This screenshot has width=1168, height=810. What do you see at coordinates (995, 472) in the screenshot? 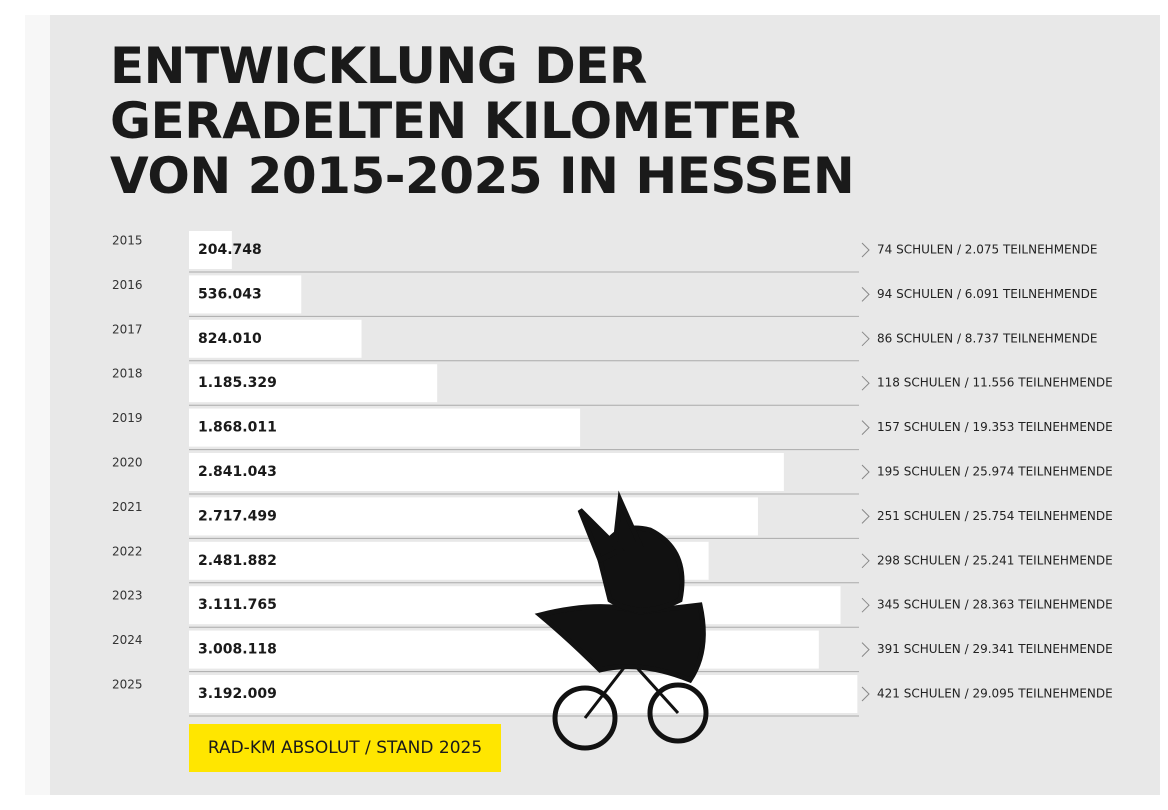
I see `row-annotation: 195 SCHULEN / 25.974 TEILNEHMENDE` at bounding box center [995, 472].